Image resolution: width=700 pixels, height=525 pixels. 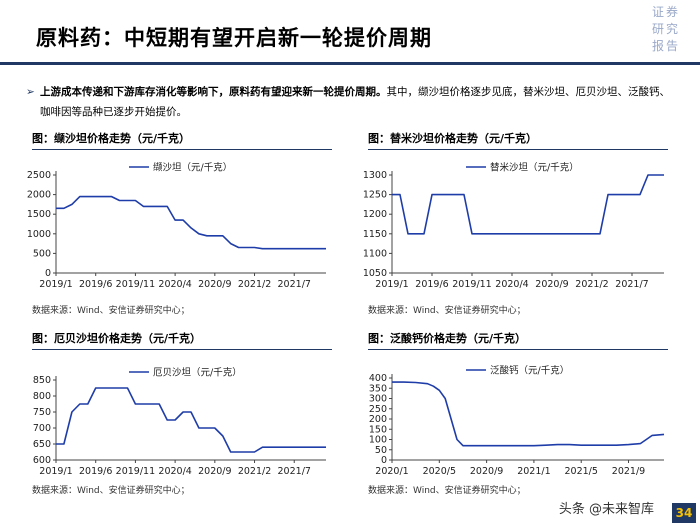 What do you see at coordinates (42, 444) in the screenshot?
I see `y-tick-label: 650` at bounding box center [42, 444].